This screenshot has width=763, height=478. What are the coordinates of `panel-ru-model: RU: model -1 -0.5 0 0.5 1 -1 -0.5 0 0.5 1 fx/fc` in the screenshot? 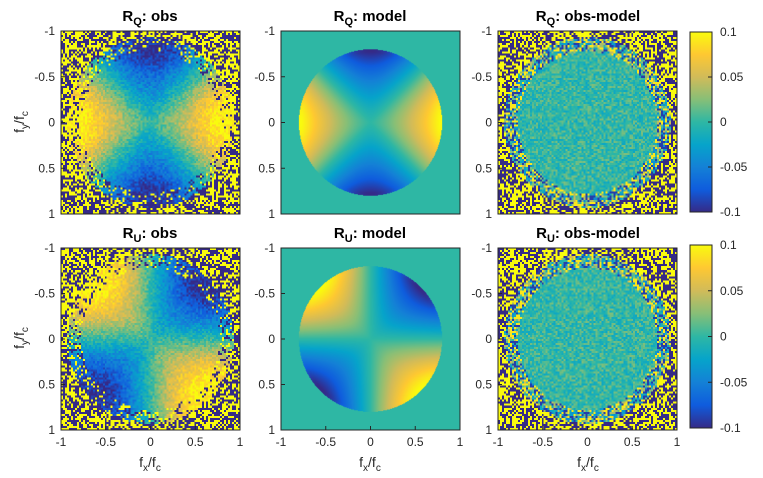 It's located at (358, 349).